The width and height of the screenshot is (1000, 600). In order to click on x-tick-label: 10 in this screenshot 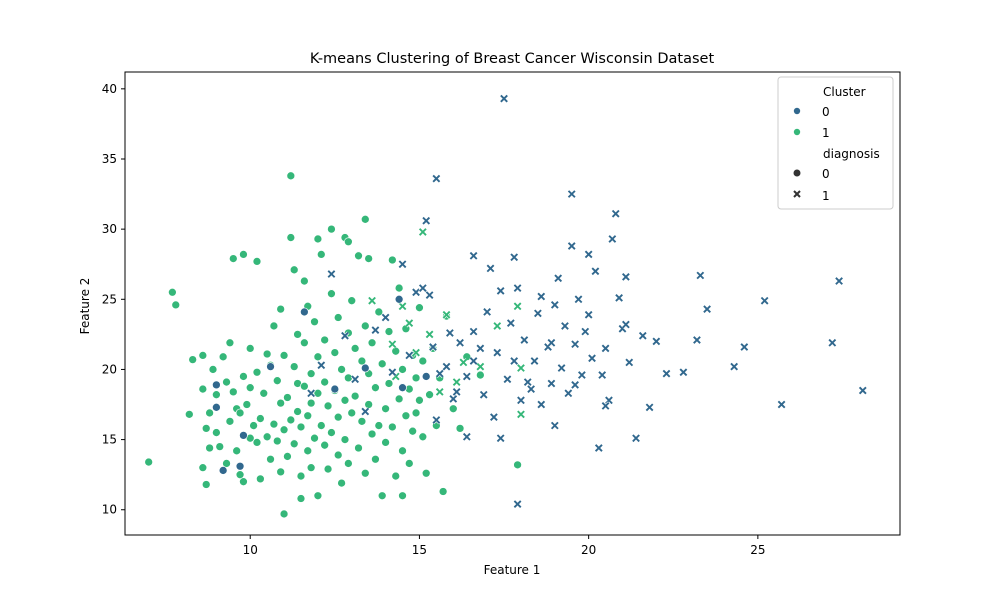, I will do `click(250, 550)`.